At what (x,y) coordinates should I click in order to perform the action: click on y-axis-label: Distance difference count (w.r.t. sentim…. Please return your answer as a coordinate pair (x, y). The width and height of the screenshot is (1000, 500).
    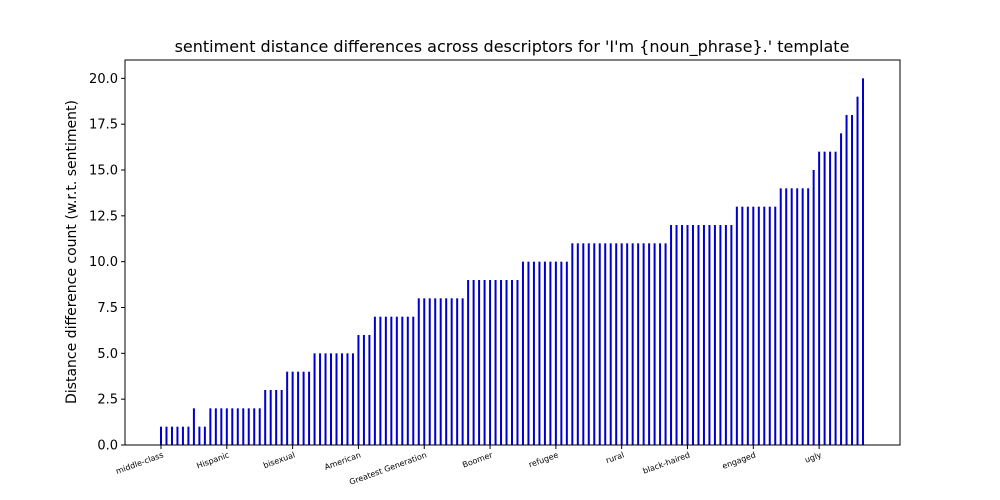
    Looking at the image, I should click on (72, 252).